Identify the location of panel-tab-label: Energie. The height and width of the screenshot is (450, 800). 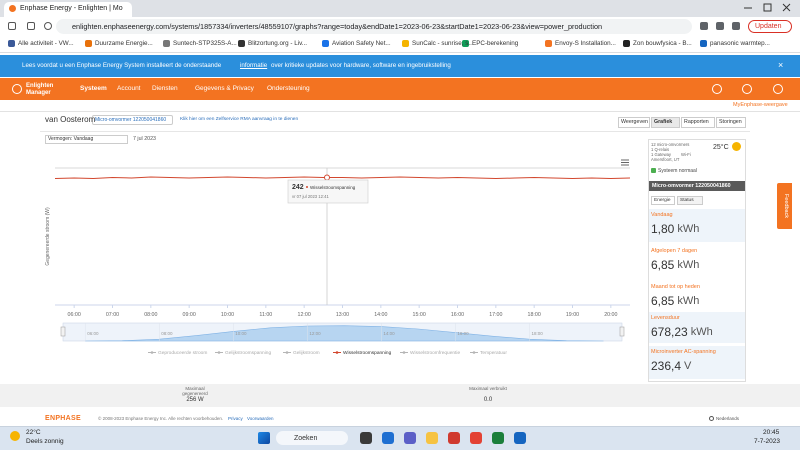
(662, 200).